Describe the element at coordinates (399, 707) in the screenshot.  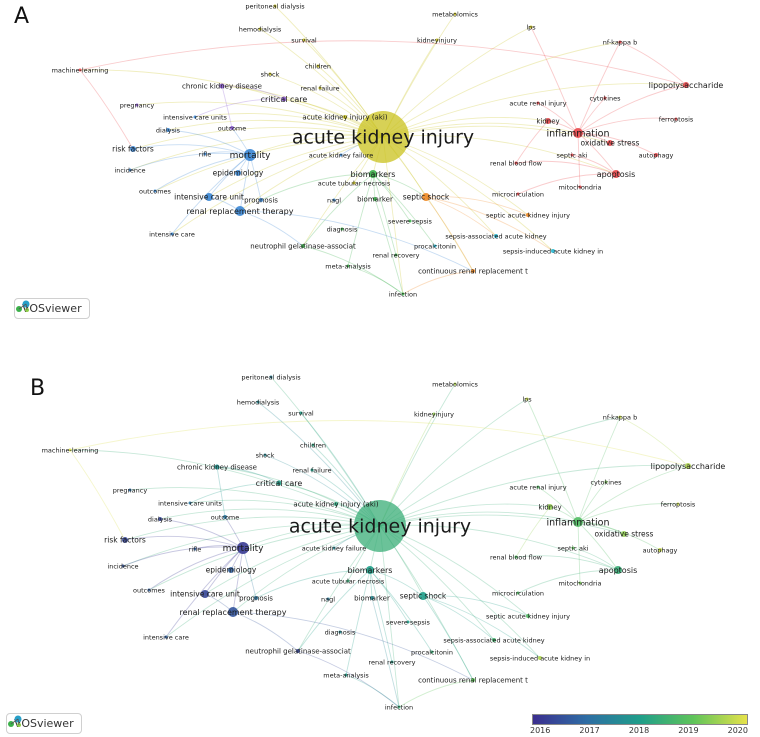
I see `keyword-label: infection` at that location.